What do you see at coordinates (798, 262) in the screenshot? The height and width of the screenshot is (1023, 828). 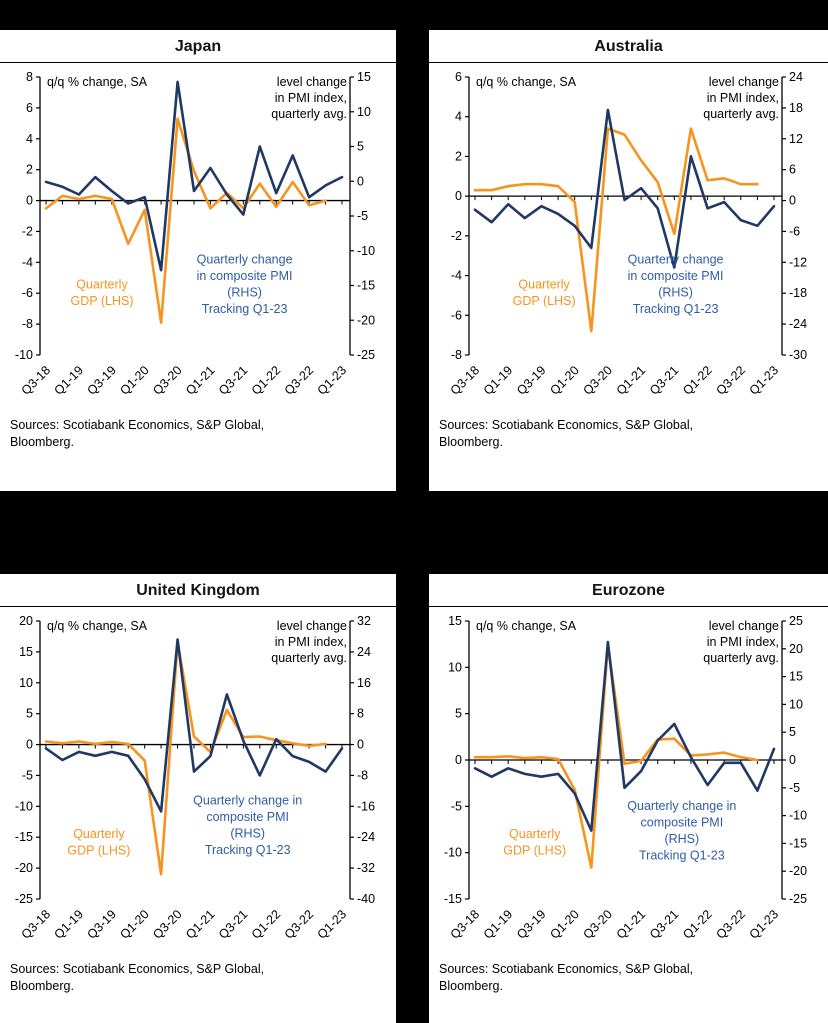 I see `svg-text: -12` at bounding box center [798, 262].